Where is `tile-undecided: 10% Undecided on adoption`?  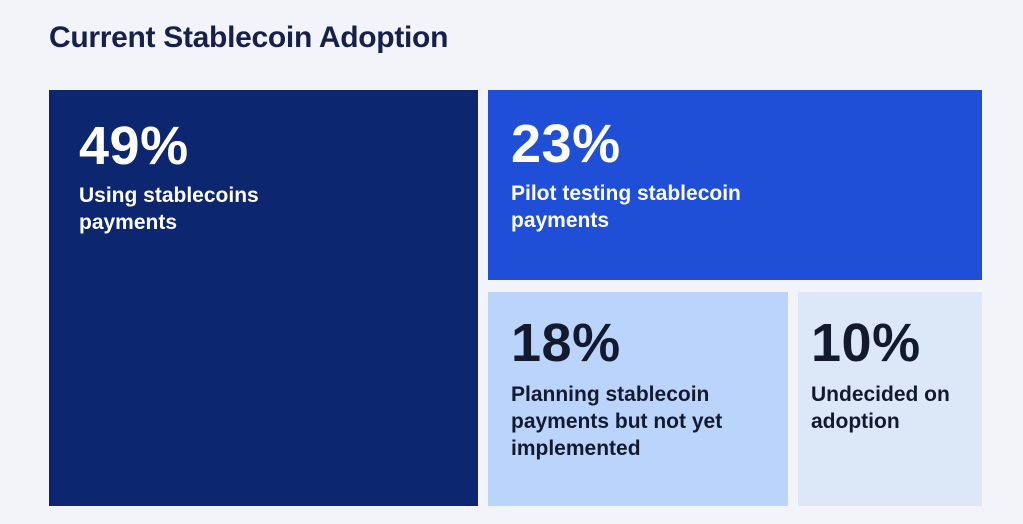 tile-undecided: 10% Undecided on adoption is located at coordinates (890, 399).